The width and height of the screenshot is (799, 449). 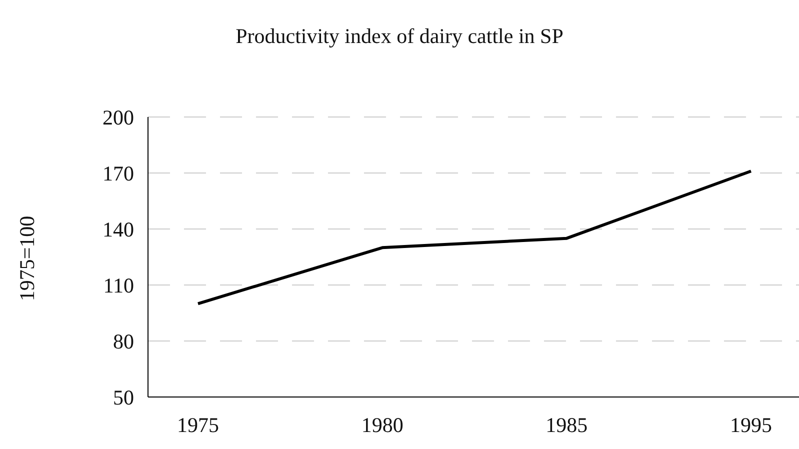 What do you see at coordinates (118, 285) in the screenshot?
I see `y-tick-label: 110` at bounding box center [118, 285].